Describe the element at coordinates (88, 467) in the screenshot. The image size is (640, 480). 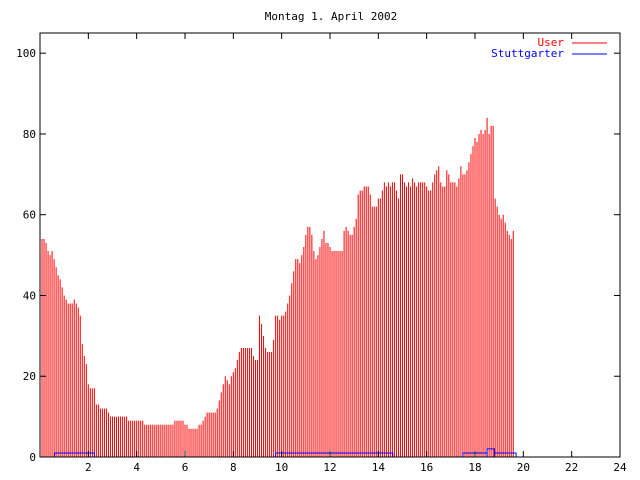
I see `x-tick-label: 2` at that location.